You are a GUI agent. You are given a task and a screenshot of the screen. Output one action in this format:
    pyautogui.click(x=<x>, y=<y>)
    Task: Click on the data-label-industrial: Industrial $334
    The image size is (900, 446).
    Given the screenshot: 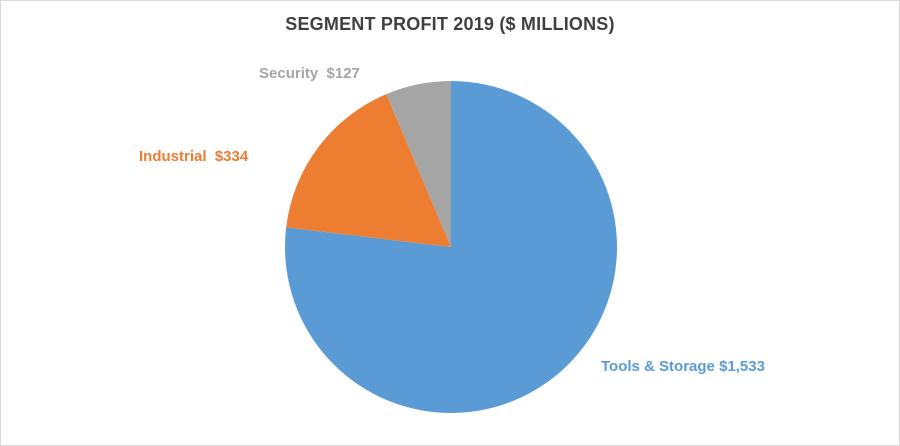 What is the action you would take?
    pyautogui.click(x=194, y=156)
    